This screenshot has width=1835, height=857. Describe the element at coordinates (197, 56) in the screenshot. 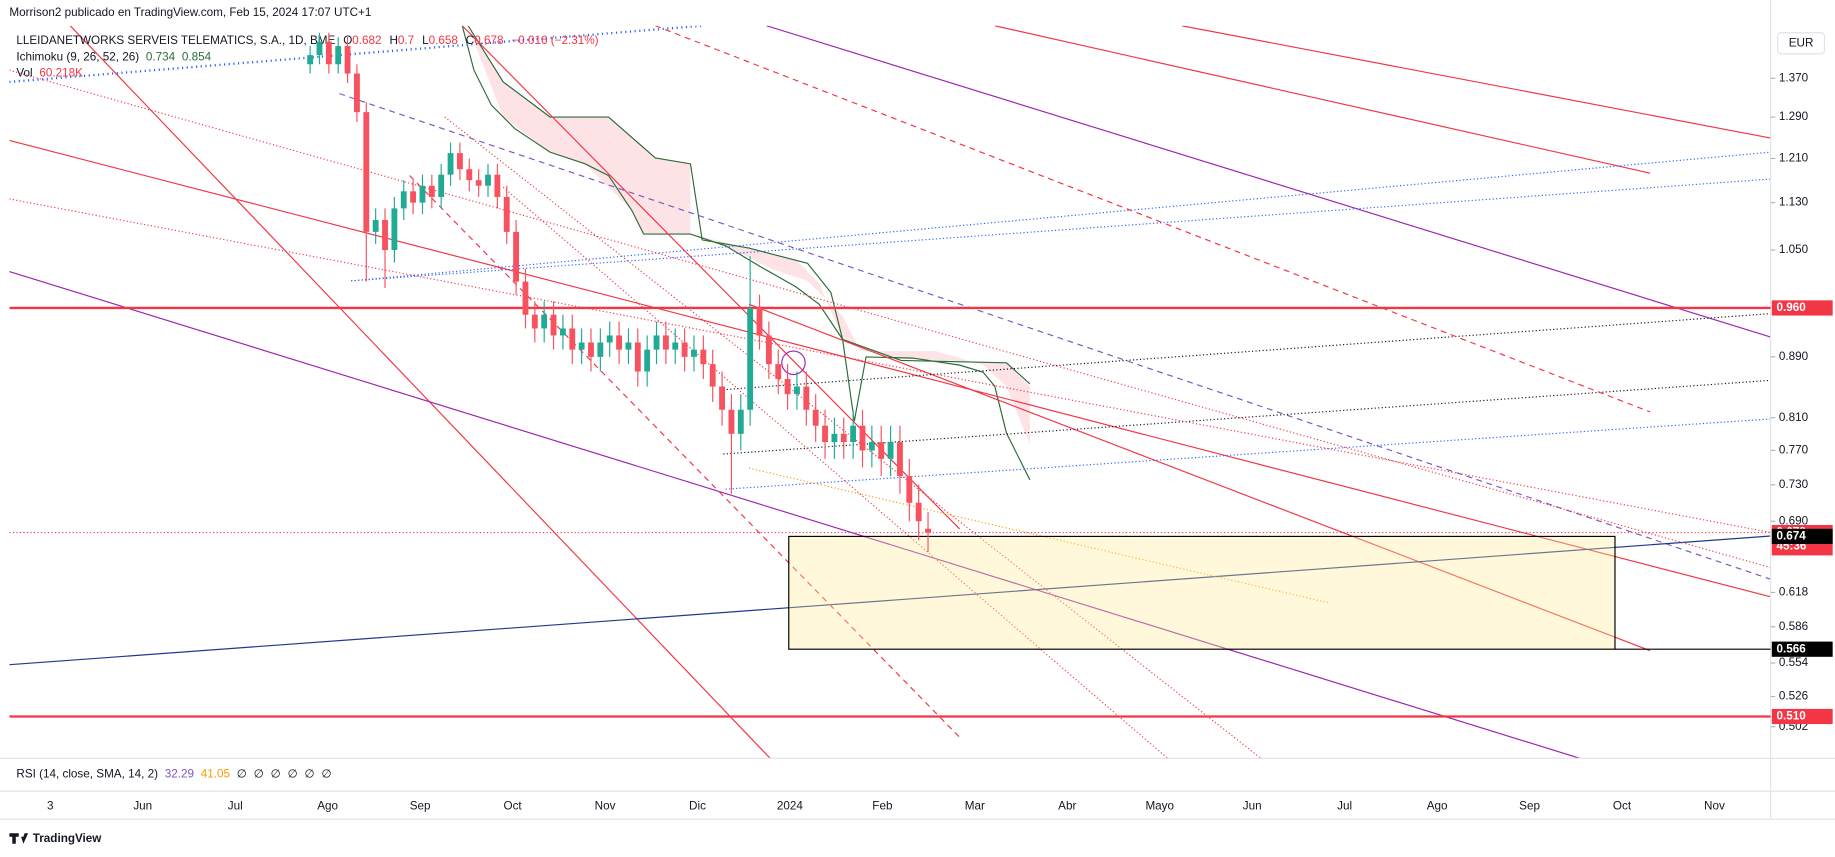

I see `indicator-value: 0.854` at that location.